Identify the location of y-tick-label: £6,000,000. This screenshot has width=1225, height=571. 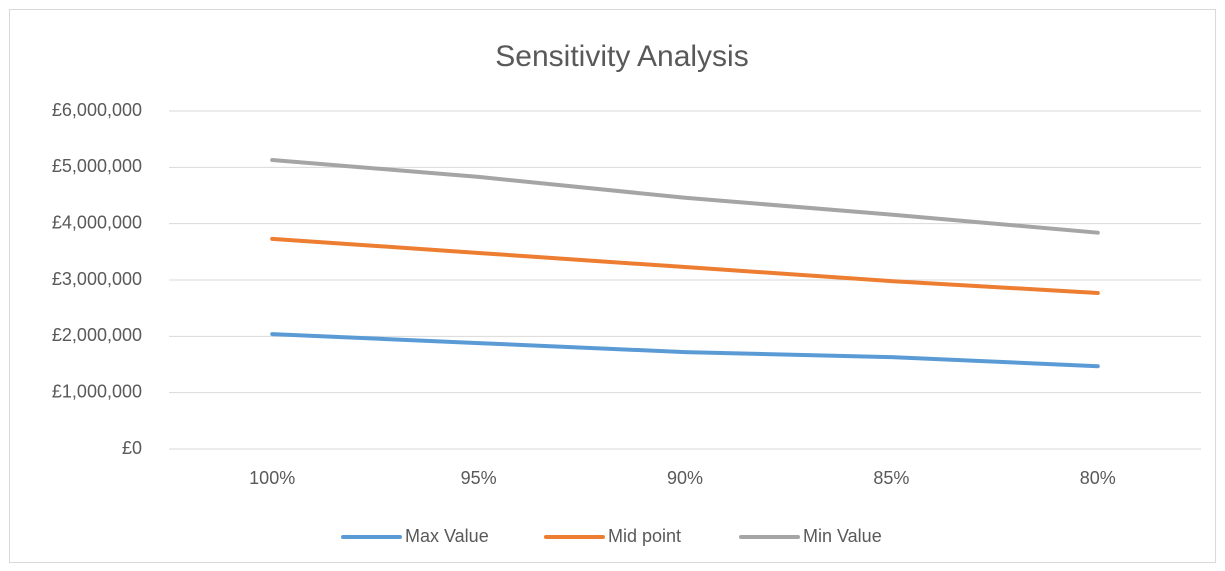
(97, 110).